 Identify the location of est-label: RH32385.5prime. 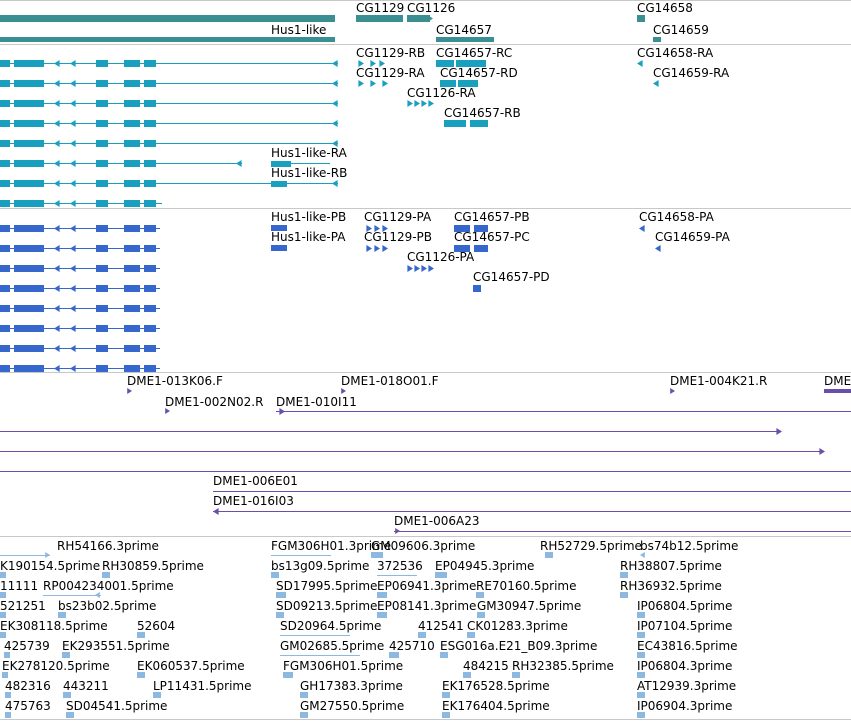
(563, 666).